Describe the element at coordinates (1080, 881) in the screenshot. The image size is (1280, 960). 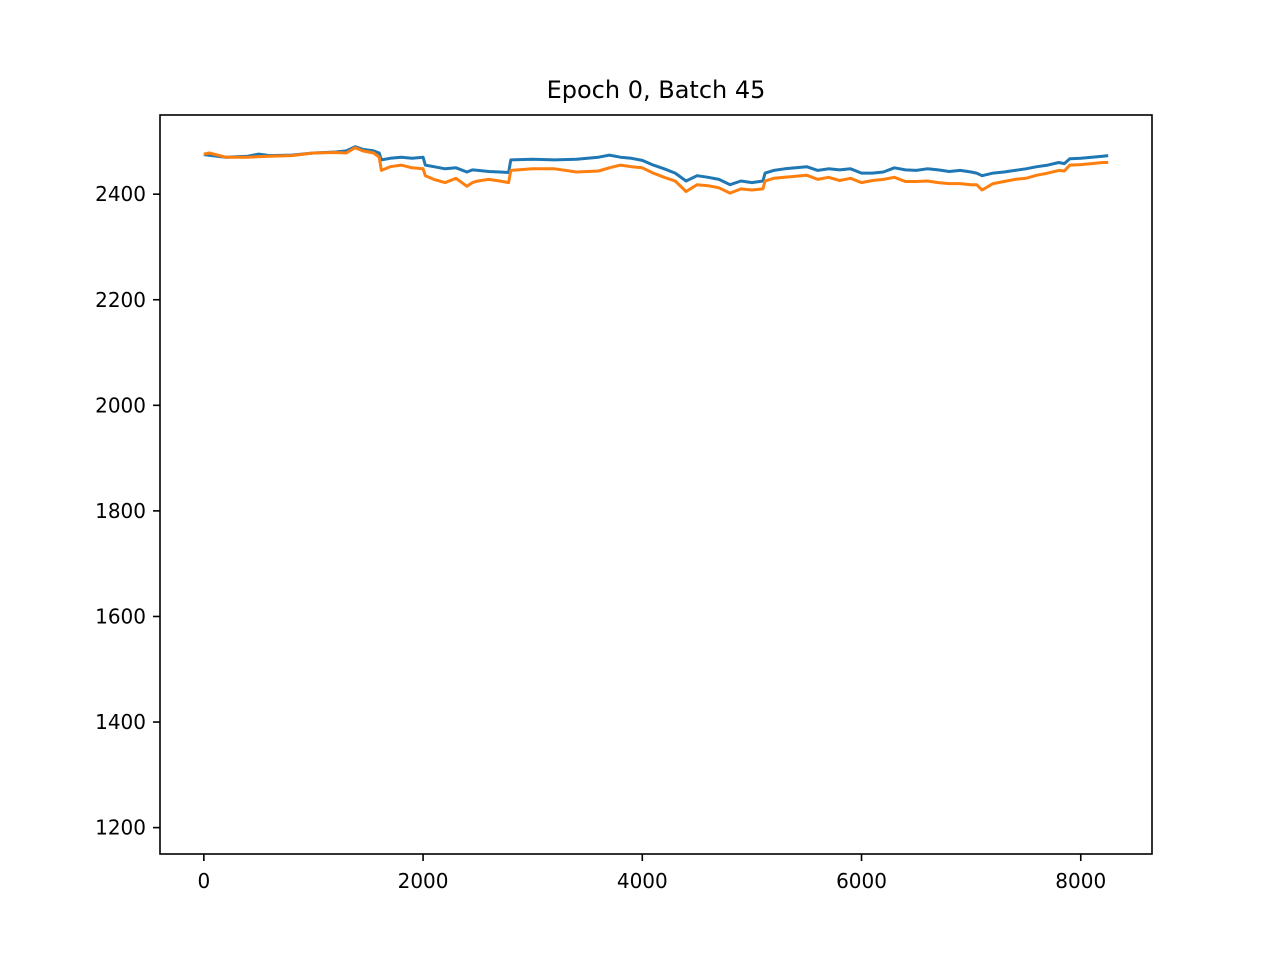
I see `x-tick-label: 8000` at that location.